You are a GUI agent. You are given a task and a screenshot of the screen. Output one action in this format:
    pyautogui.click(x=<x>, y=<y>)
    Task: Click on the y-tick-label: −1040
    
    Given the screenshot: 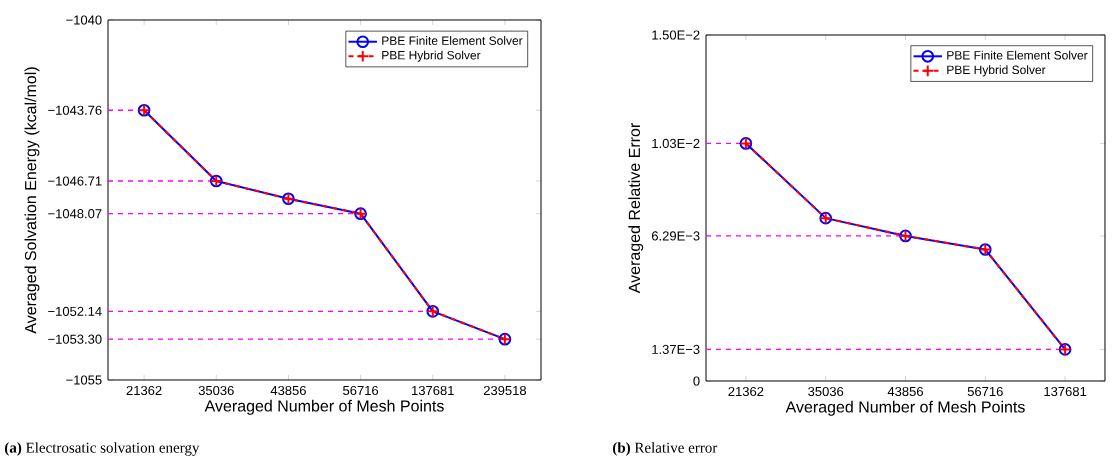 What is the action you would take?
    pyautogui.click(x=84, y=20)
    